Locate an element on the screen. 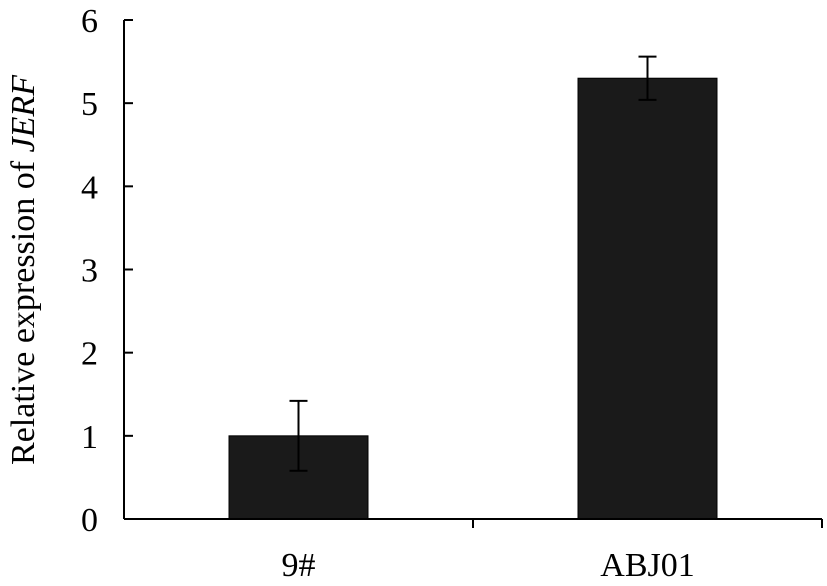  y-axis-title-prefix: Relative expression of is located at coordinates (23, 308).